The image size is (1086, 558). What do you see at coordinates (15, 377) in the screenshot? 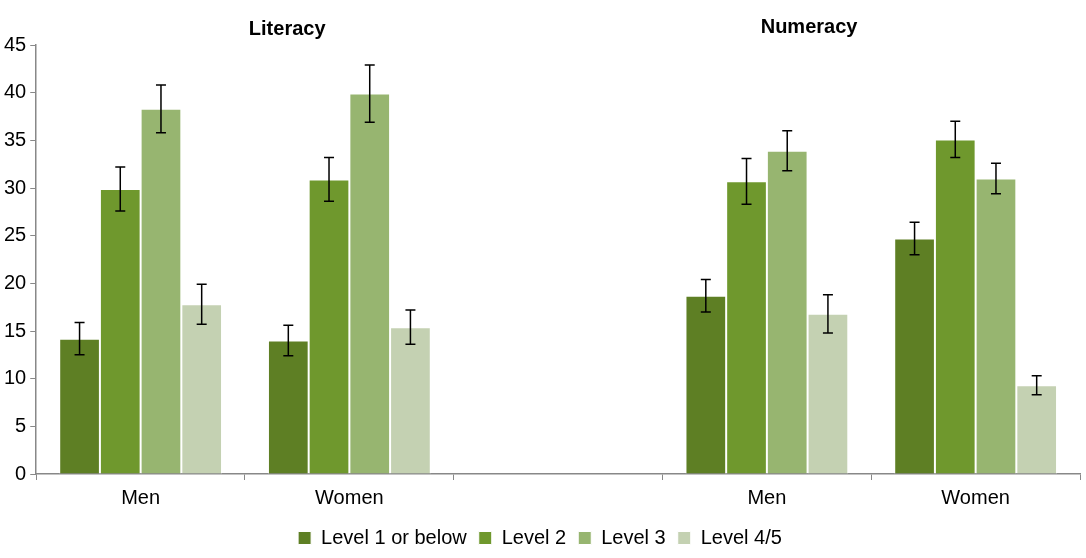
I see `y-tick-label: 10` at bounding box center [15, 377].